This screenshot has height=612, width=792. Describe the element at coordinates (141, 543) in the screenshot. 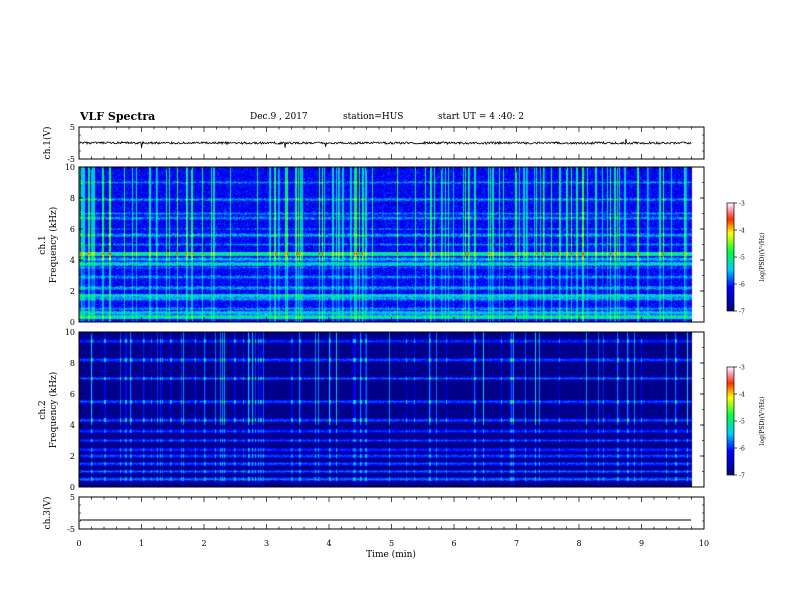

I see `x-tick-label: 1` at that location.